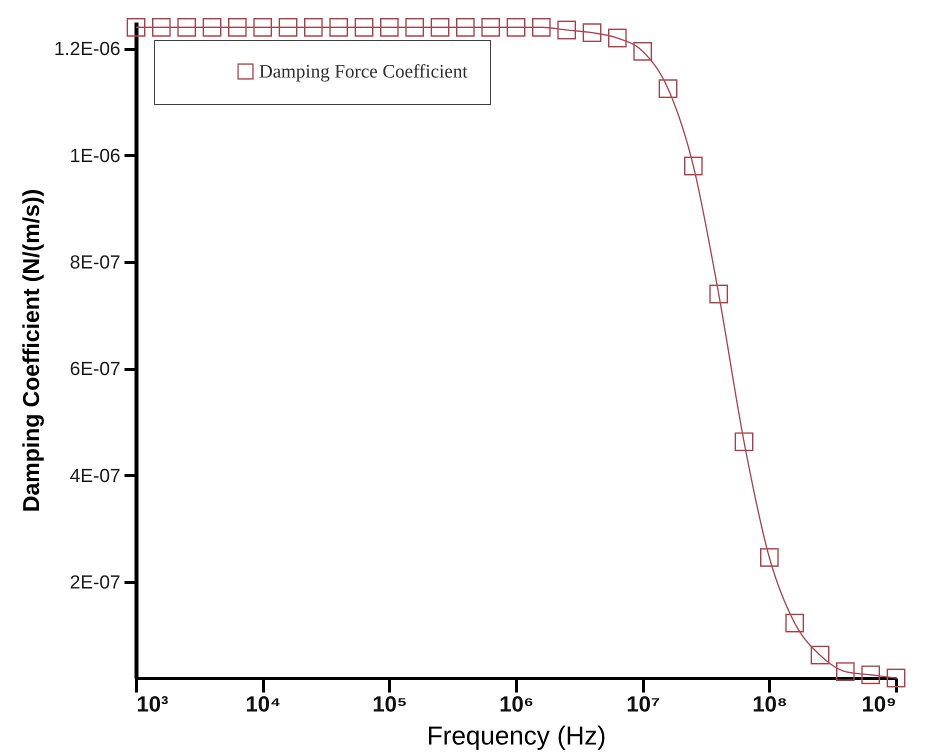 The height and width of the screenshot is (756, 928). Describe the element at coordinates (263, 704) in the screenshot. I see `x-tick-label: 10⁴` at that location.